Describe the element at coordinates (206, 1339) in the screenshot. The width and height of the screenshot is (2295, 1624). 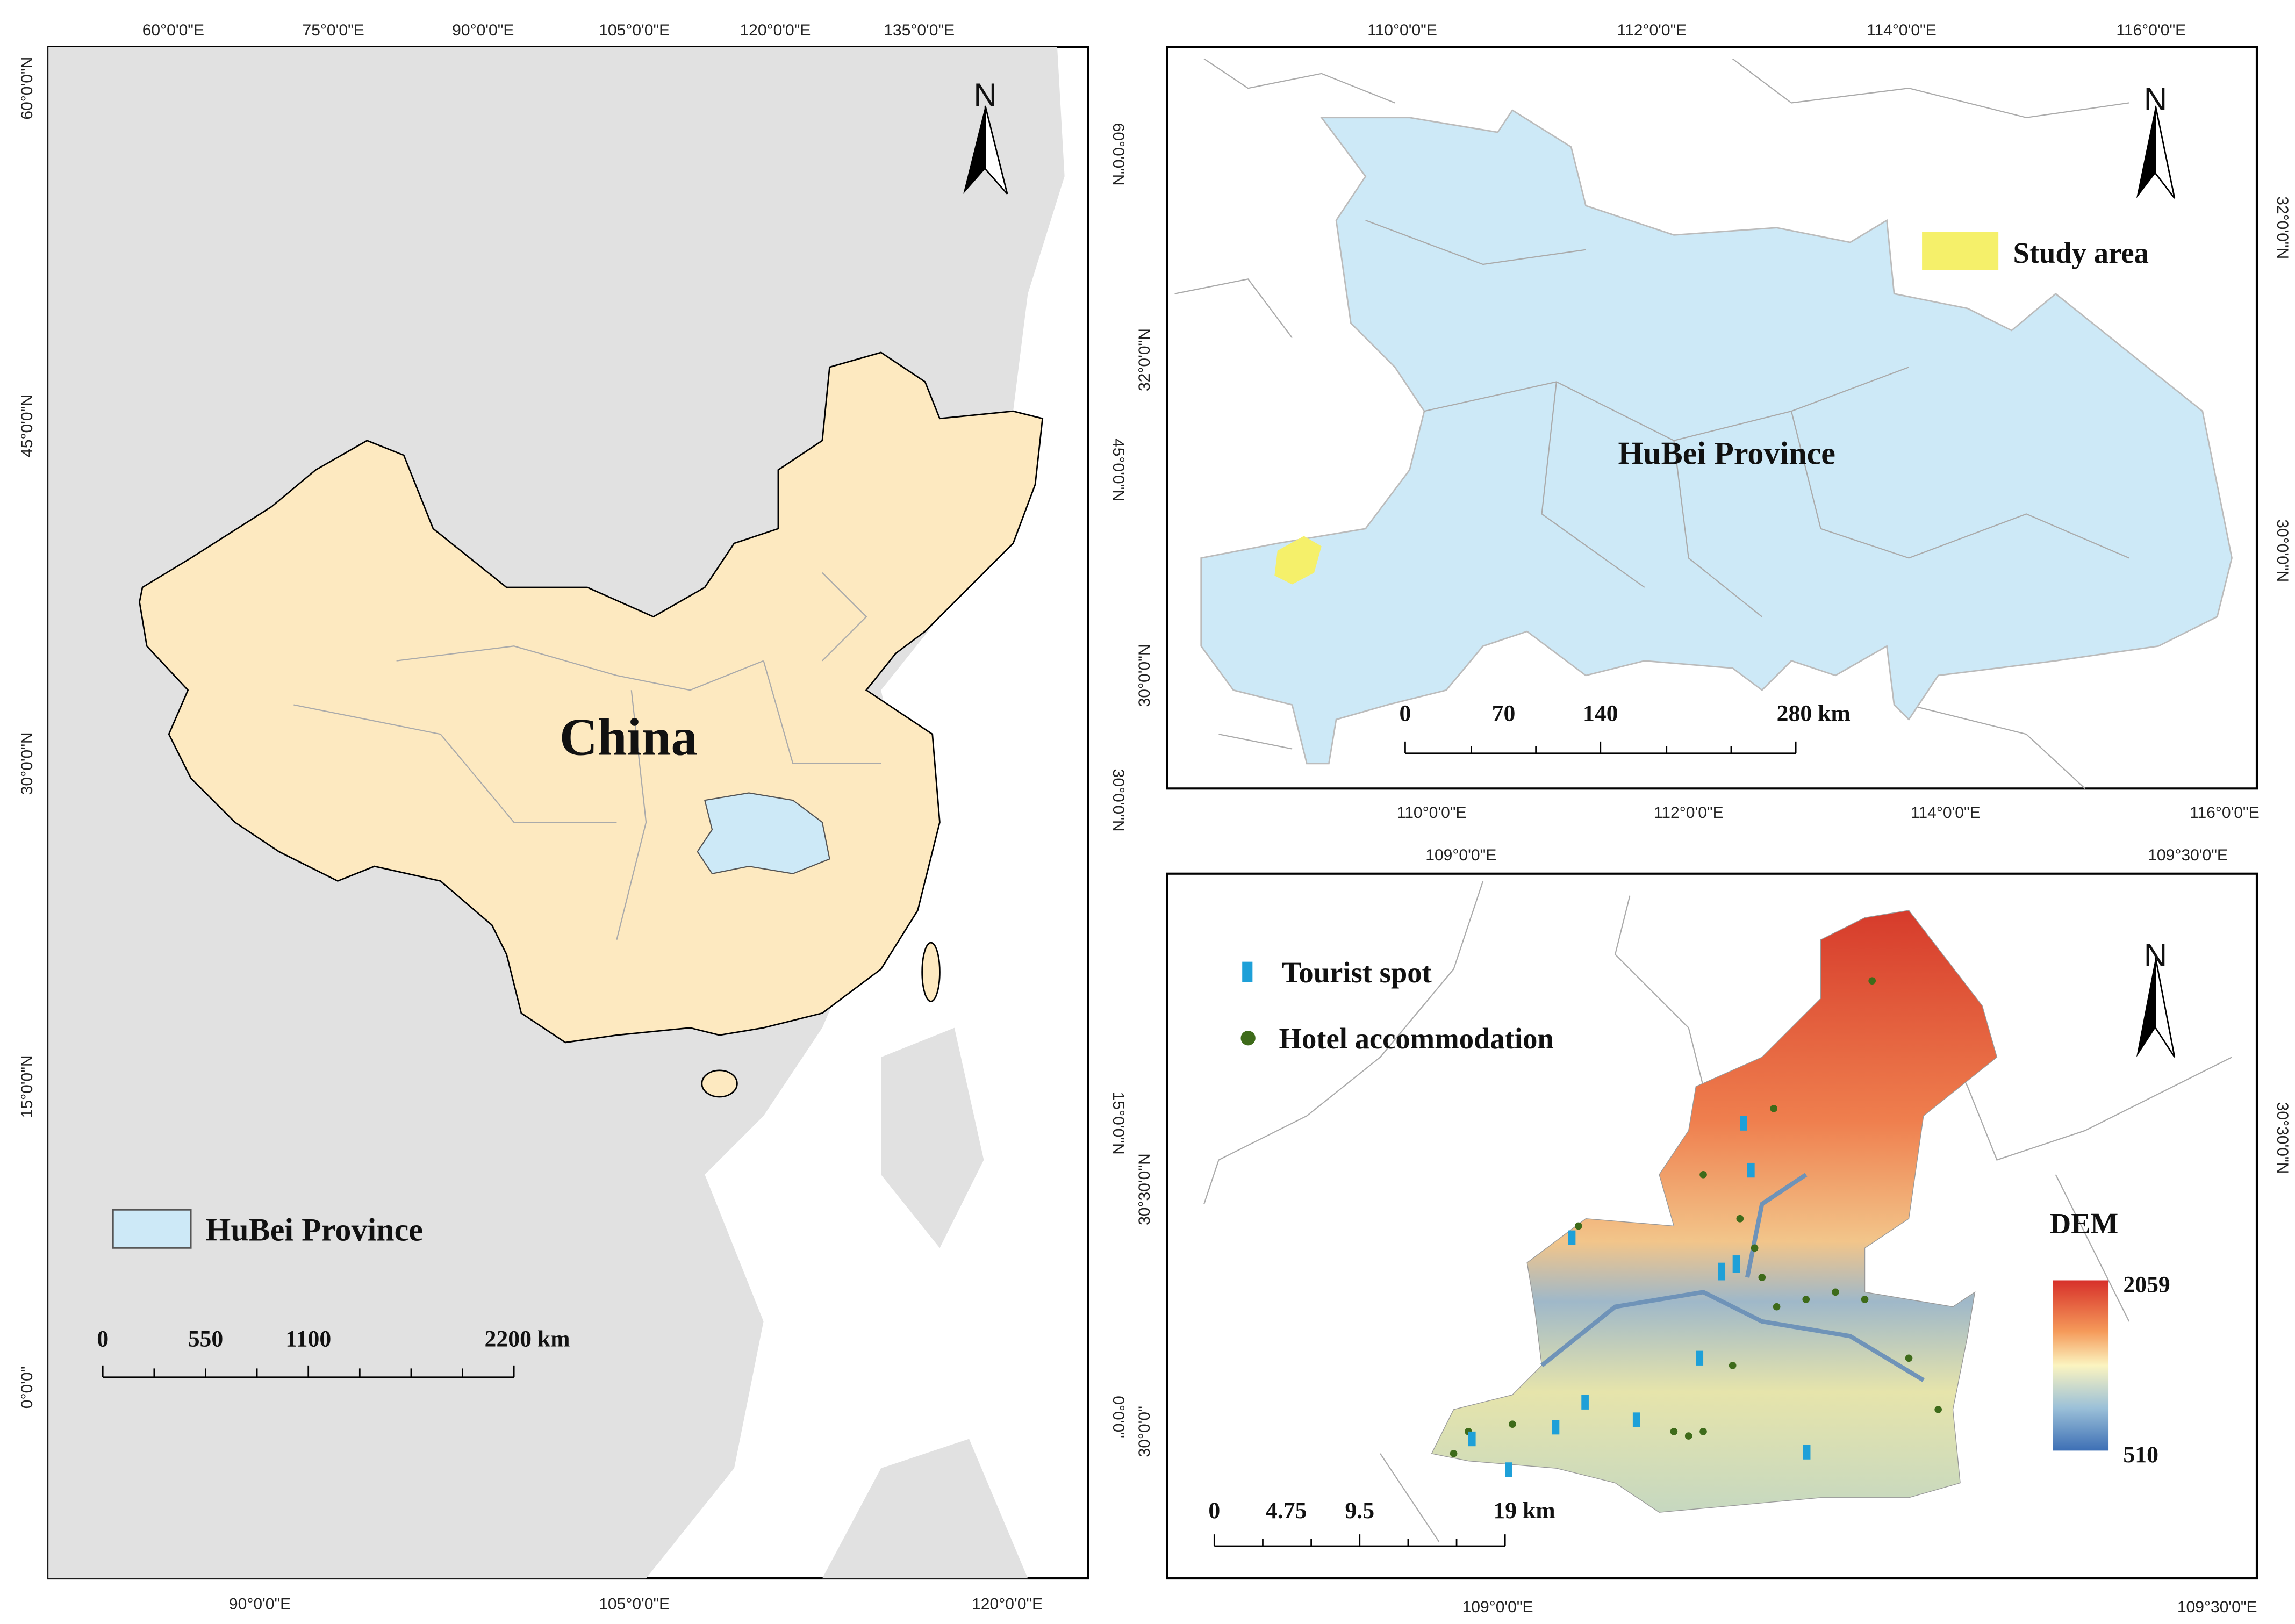
I see `scale-label: 550` at that location.